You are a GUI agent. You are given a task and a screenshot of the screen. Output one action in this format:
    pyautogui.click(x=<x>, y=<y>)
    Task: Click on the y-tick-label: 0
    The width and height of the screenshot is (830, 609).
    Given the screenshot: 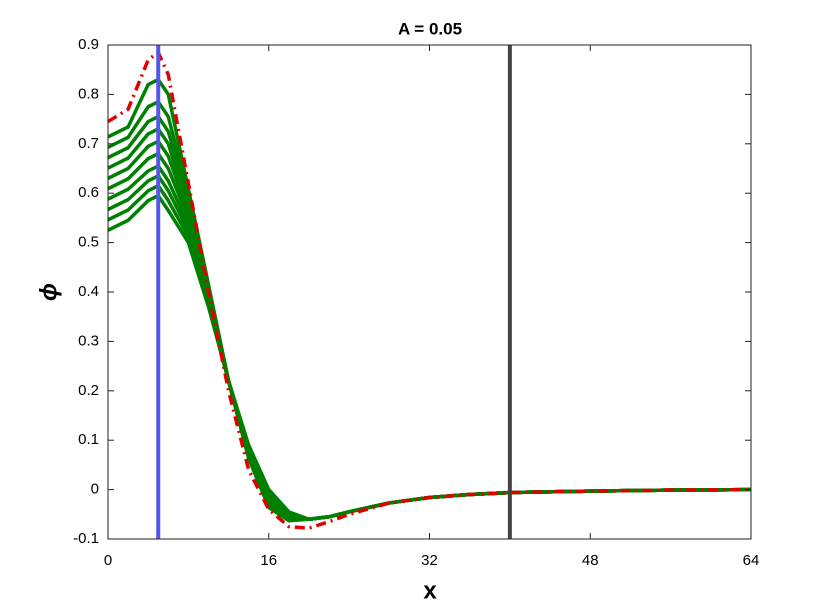 What is the action you would take?
    pyautogui.click(x=95, y=489)
    